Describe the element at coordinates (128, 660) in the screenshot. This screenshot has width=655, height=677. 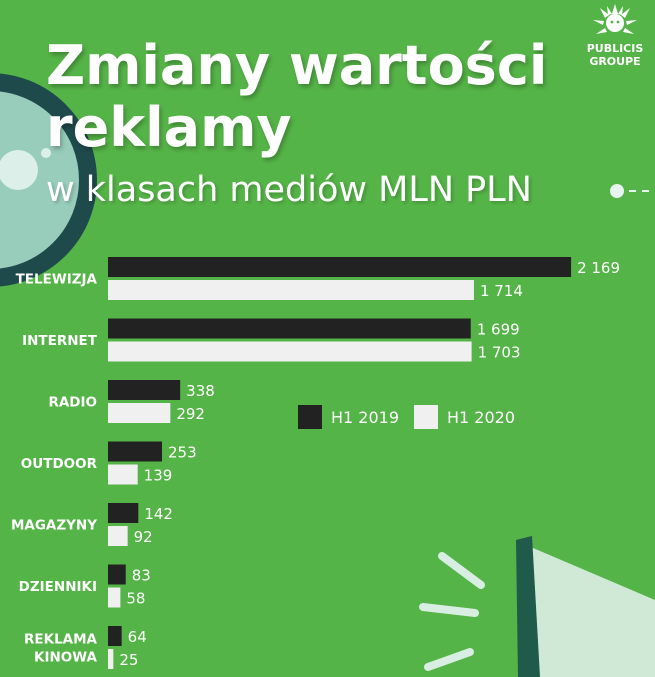
I see `value-label-2020-6: 25` at that location.